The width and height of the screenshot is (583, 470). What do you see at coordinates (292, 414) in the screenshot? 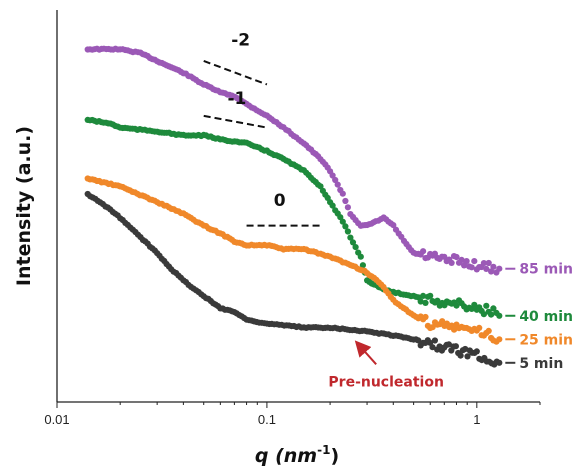
I see `x-ticks: 0.01 0.1 1` at bounding box center [292, 414].